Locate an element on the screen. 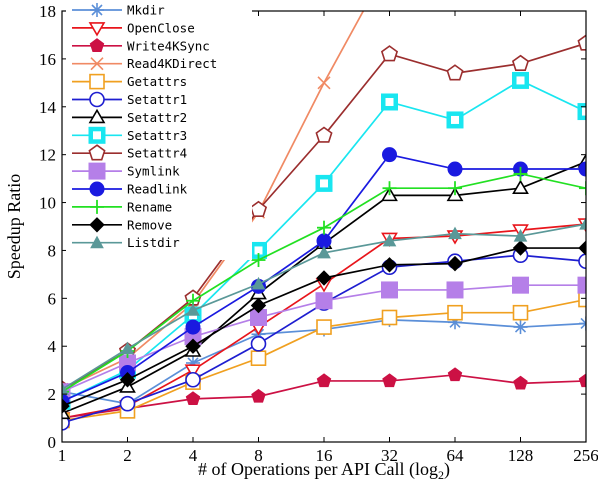 This screenshot has width=598, height=484. legend-label: Rename is located at coordinates (149, 206).